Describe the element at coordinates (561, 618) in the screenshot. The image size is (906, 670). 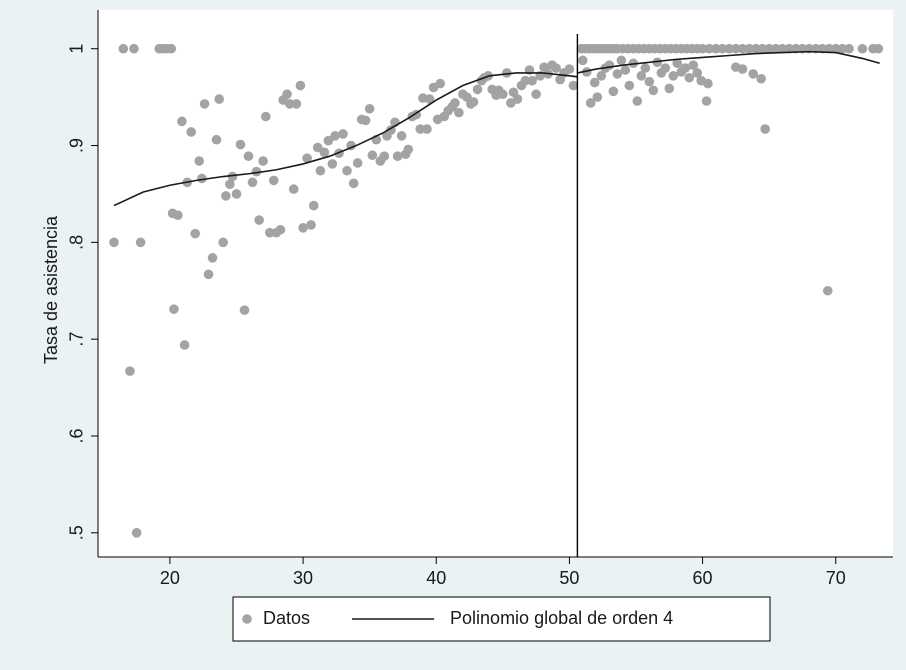
I see `legend-label: Polinomio global de orden 4` at that location.